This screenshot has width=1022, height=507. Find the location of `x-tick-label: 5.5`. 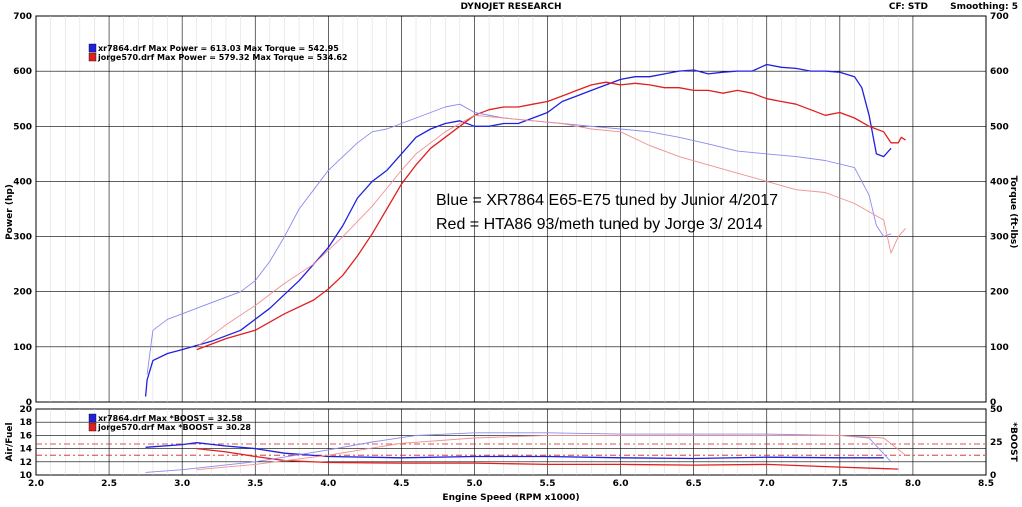

x-tick-label: 5.5 is located at coordinates (548, 484).